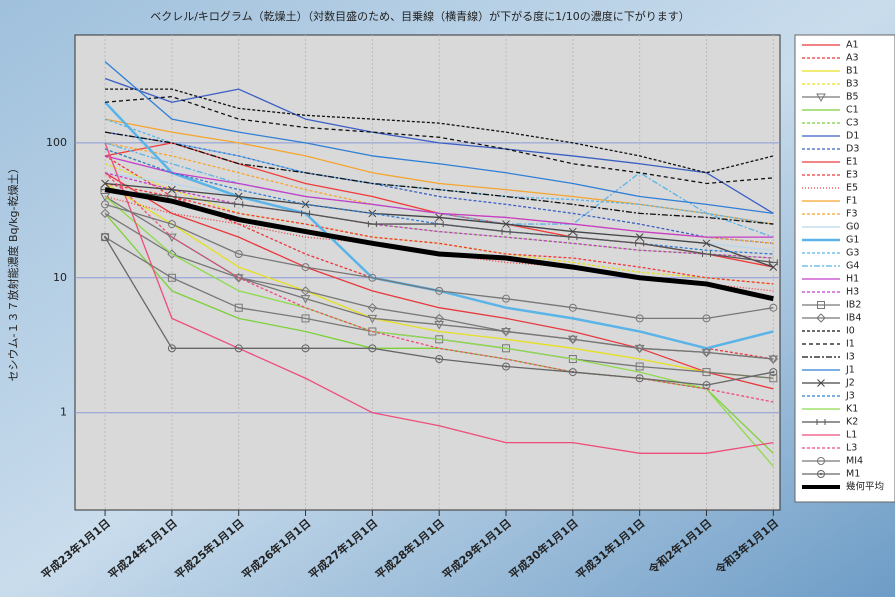 This screenshot has height=597, width=895. What do you see at coordinates (852, 123) in the screenshot?
I see `legend-label: C3` at bounding box center [852, 123].